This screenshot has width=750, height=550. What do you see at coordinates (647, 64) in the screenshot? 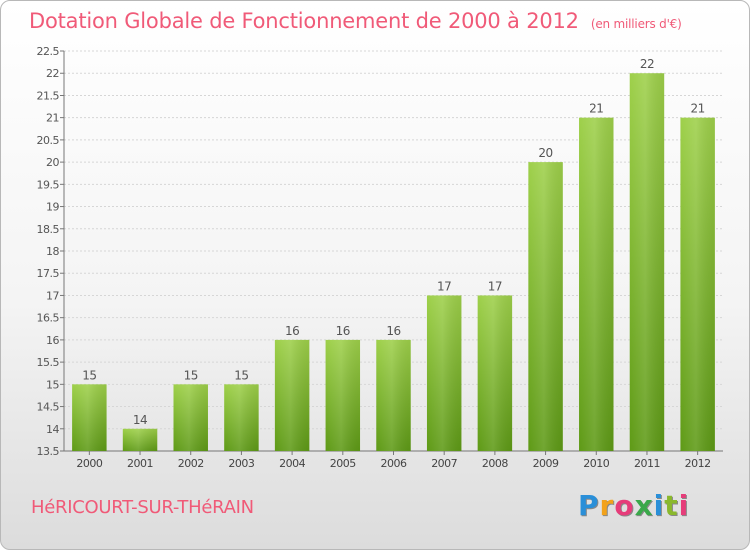
I see `data-label: 22` at bounding box center [647, 64].